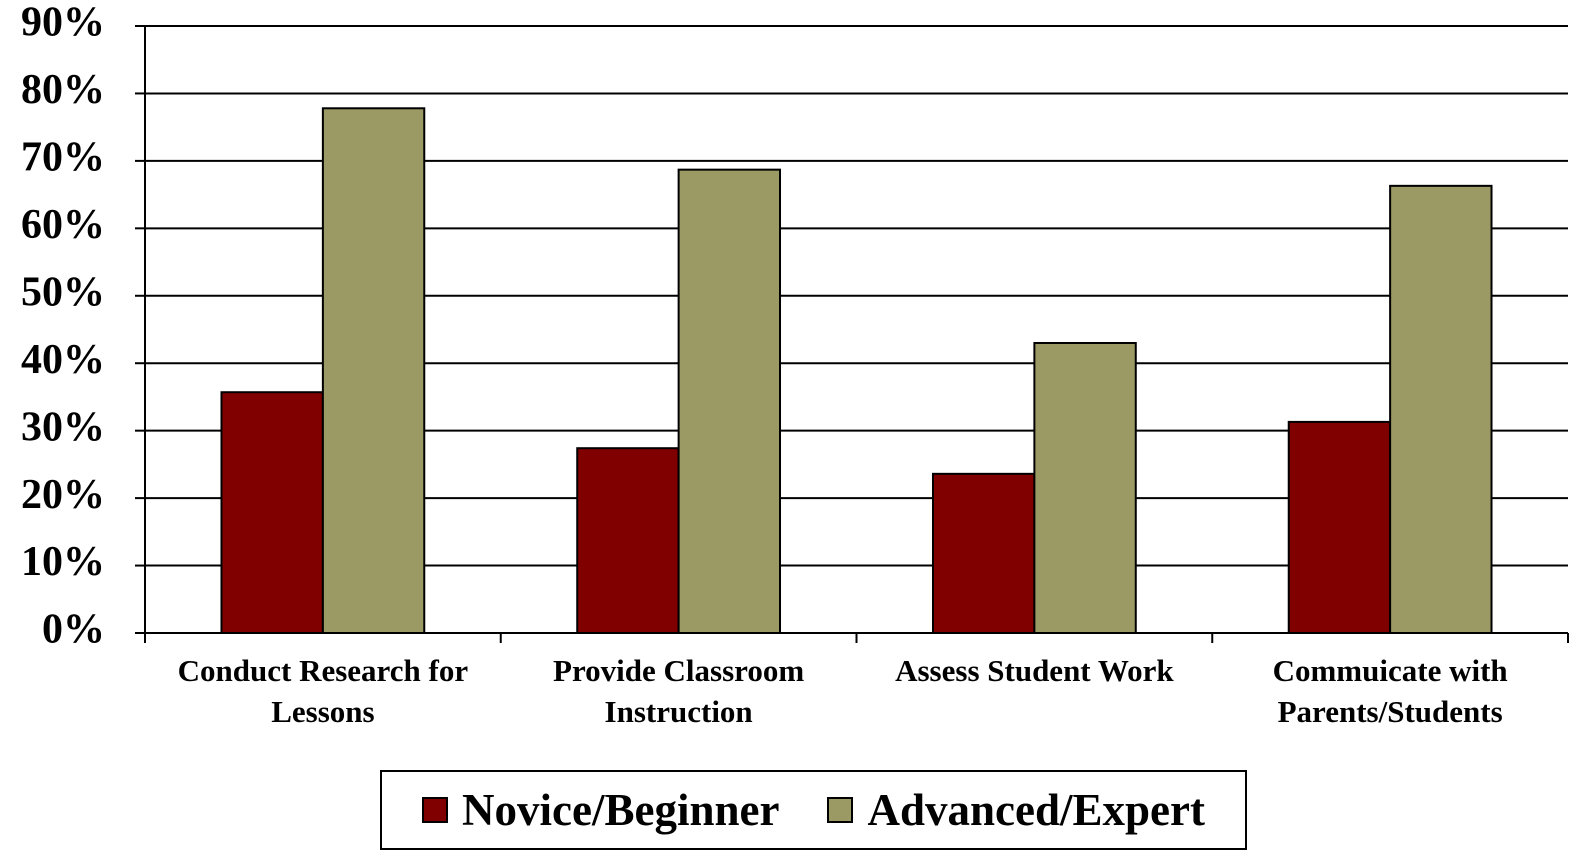  Describe the element at coordinates (1036, 810) in the screenshot. I see `legend-label: Advanced/Expert` at that location.